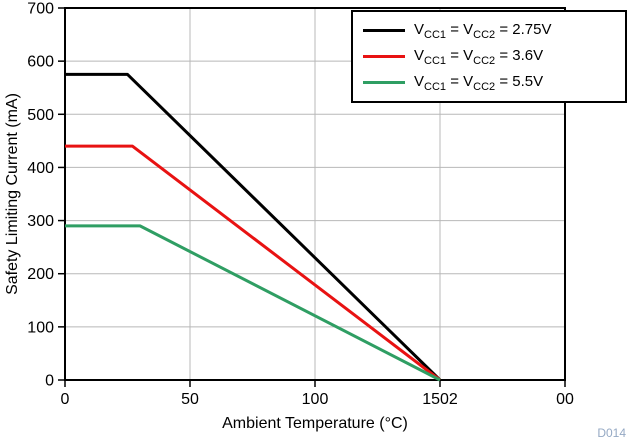  I want to click on y-tick-label: 500, so click(40, 115).